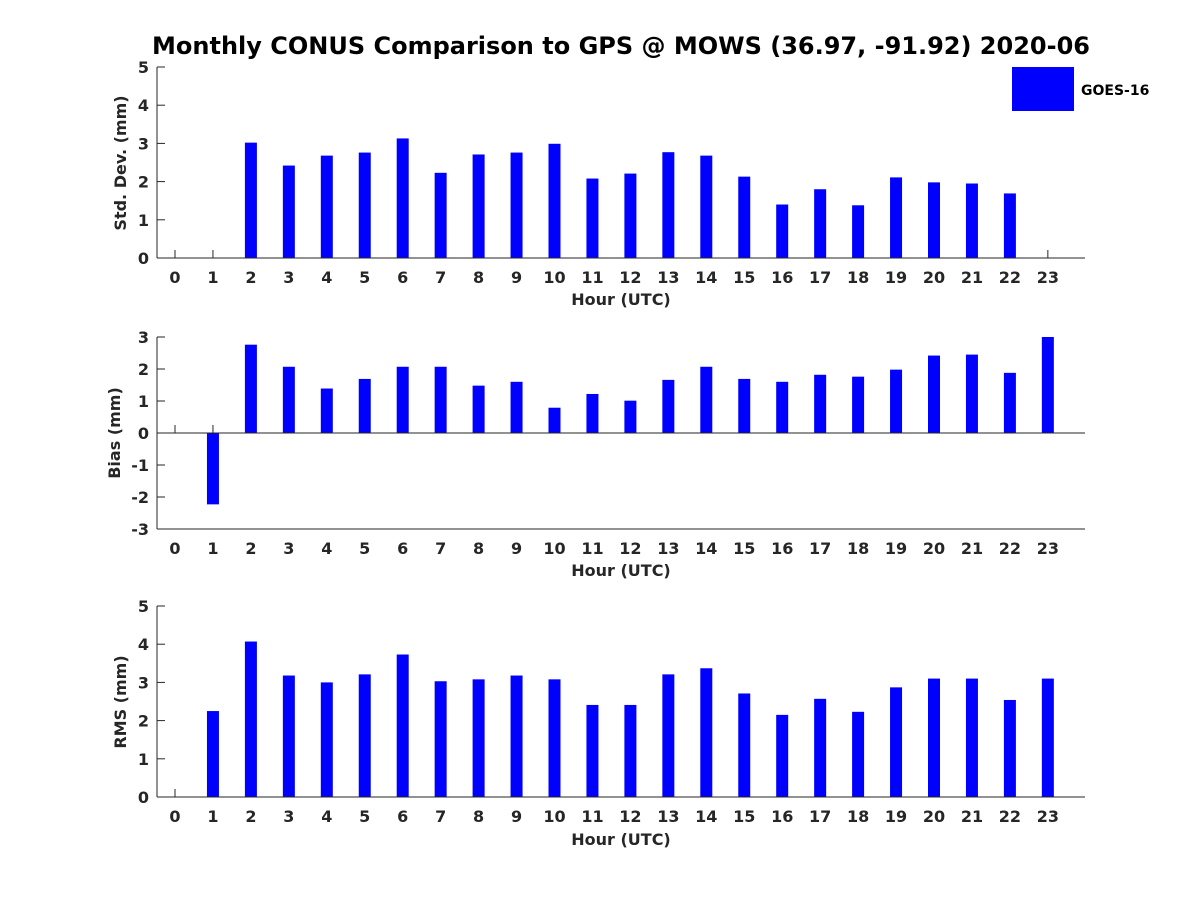 The height and width of the screenshot is (900, 1200). I want to click on rms-xtick-label: 5, so click(364, 816).